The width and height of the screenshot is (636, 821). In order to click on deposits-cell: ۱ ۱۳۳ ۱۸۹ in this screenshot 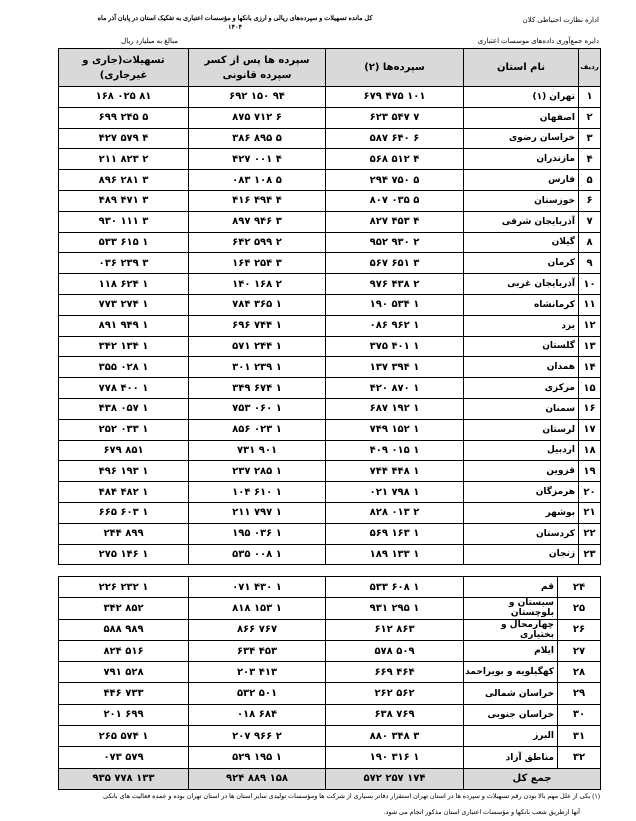, I will do `click(394, 554)`.